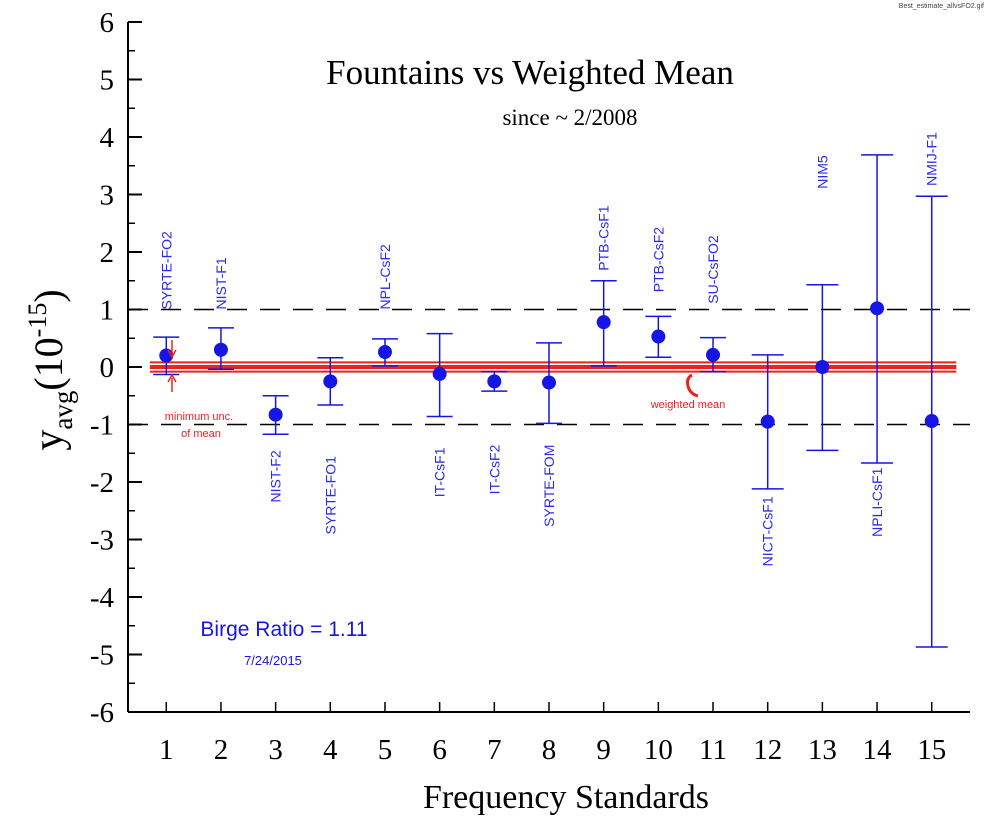 This screenshot has width=988, height=820. I want to click on x-tick-label: 13, so click(822, 750).